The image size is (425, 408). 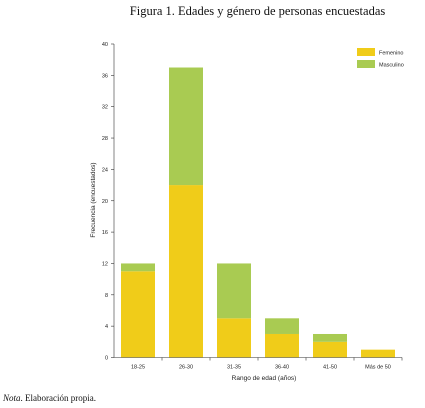 What do you see at coordinates (391, 54) in the screenshot?
I see `legend-label-femenino: Femenino` at bounding box center [391, 54].